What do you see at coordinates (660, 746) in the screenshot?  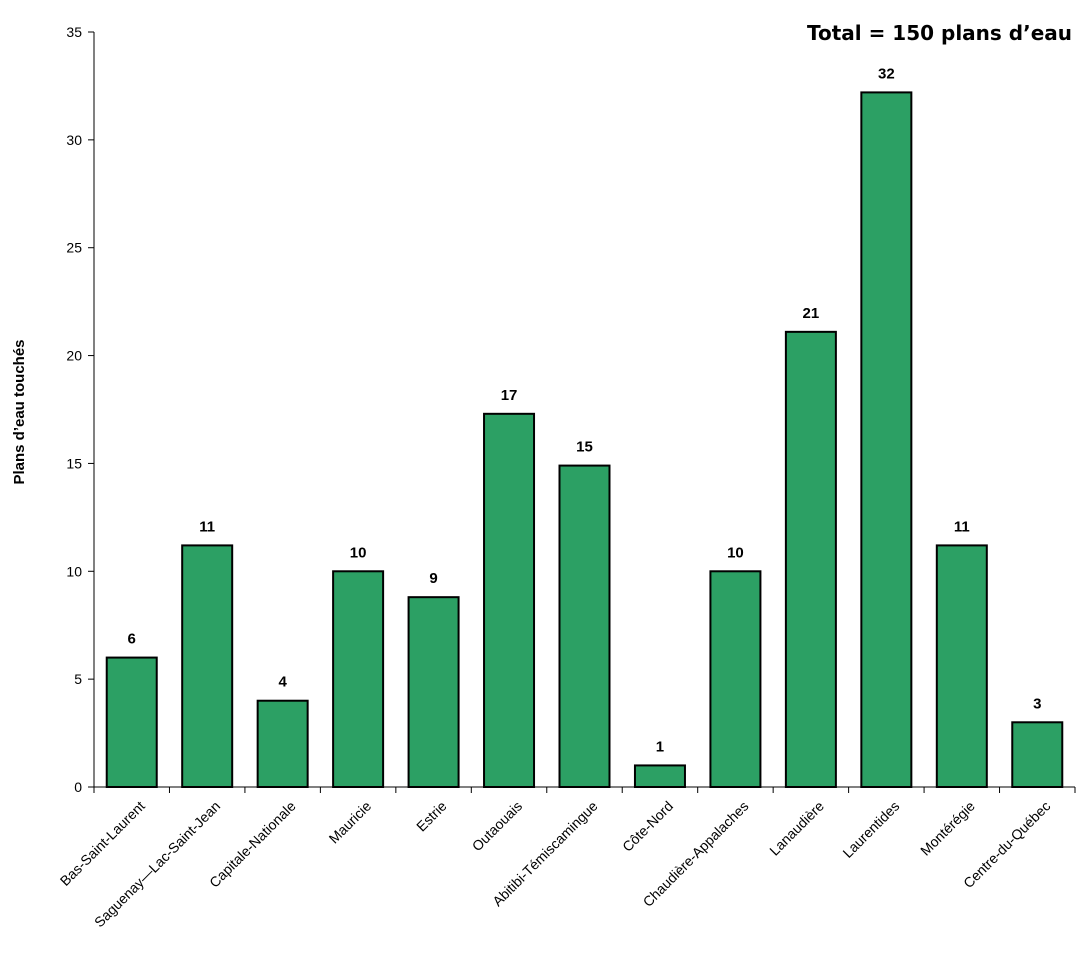 I see `bar-value-label: 1` at bounding box center [660, 746].